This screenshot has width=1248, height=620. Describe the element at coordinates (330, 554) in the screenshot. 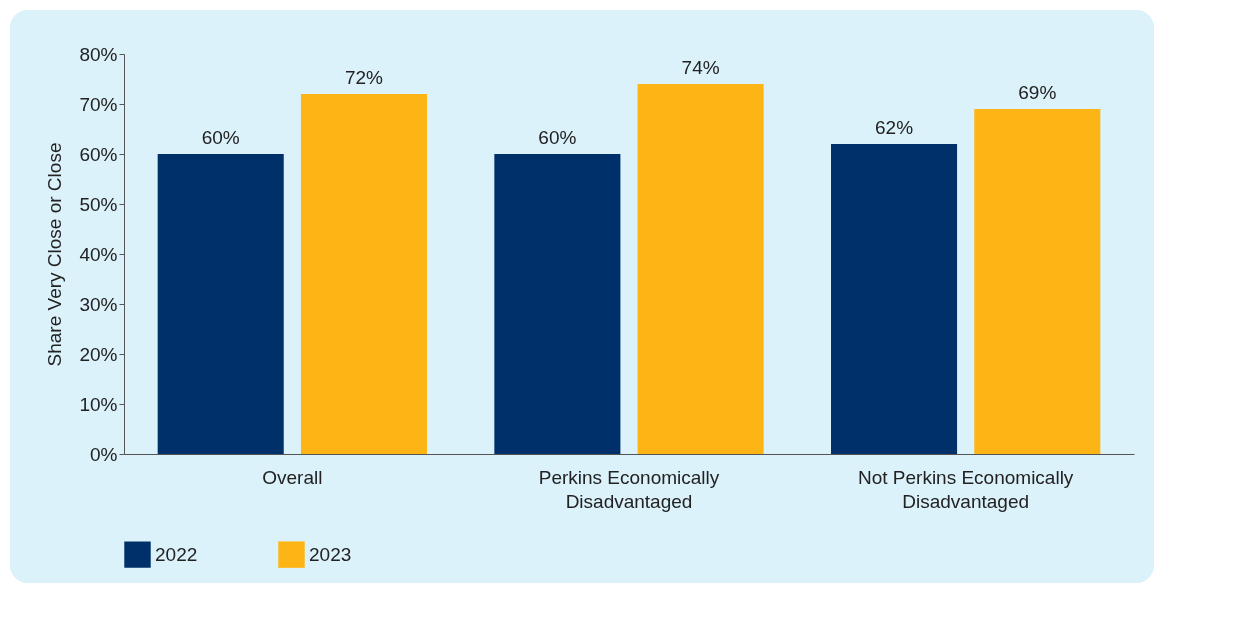

I see `legend-label: 2023` at that location.